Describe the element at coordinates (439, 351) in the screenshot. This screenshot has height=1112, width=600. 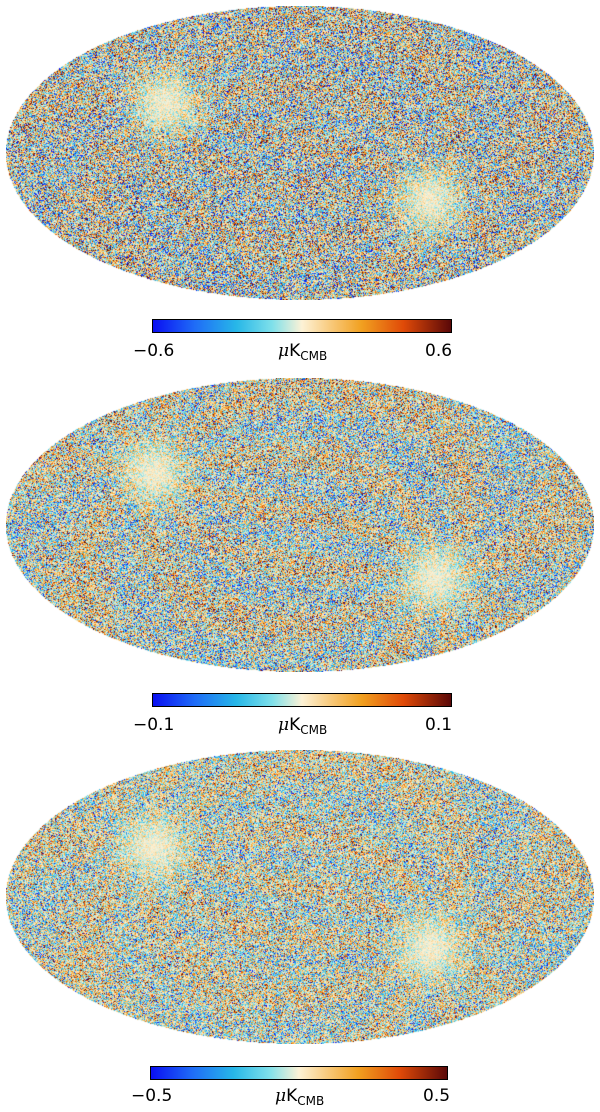
I see `colorbar-max-label-1: 0.6` at that location.